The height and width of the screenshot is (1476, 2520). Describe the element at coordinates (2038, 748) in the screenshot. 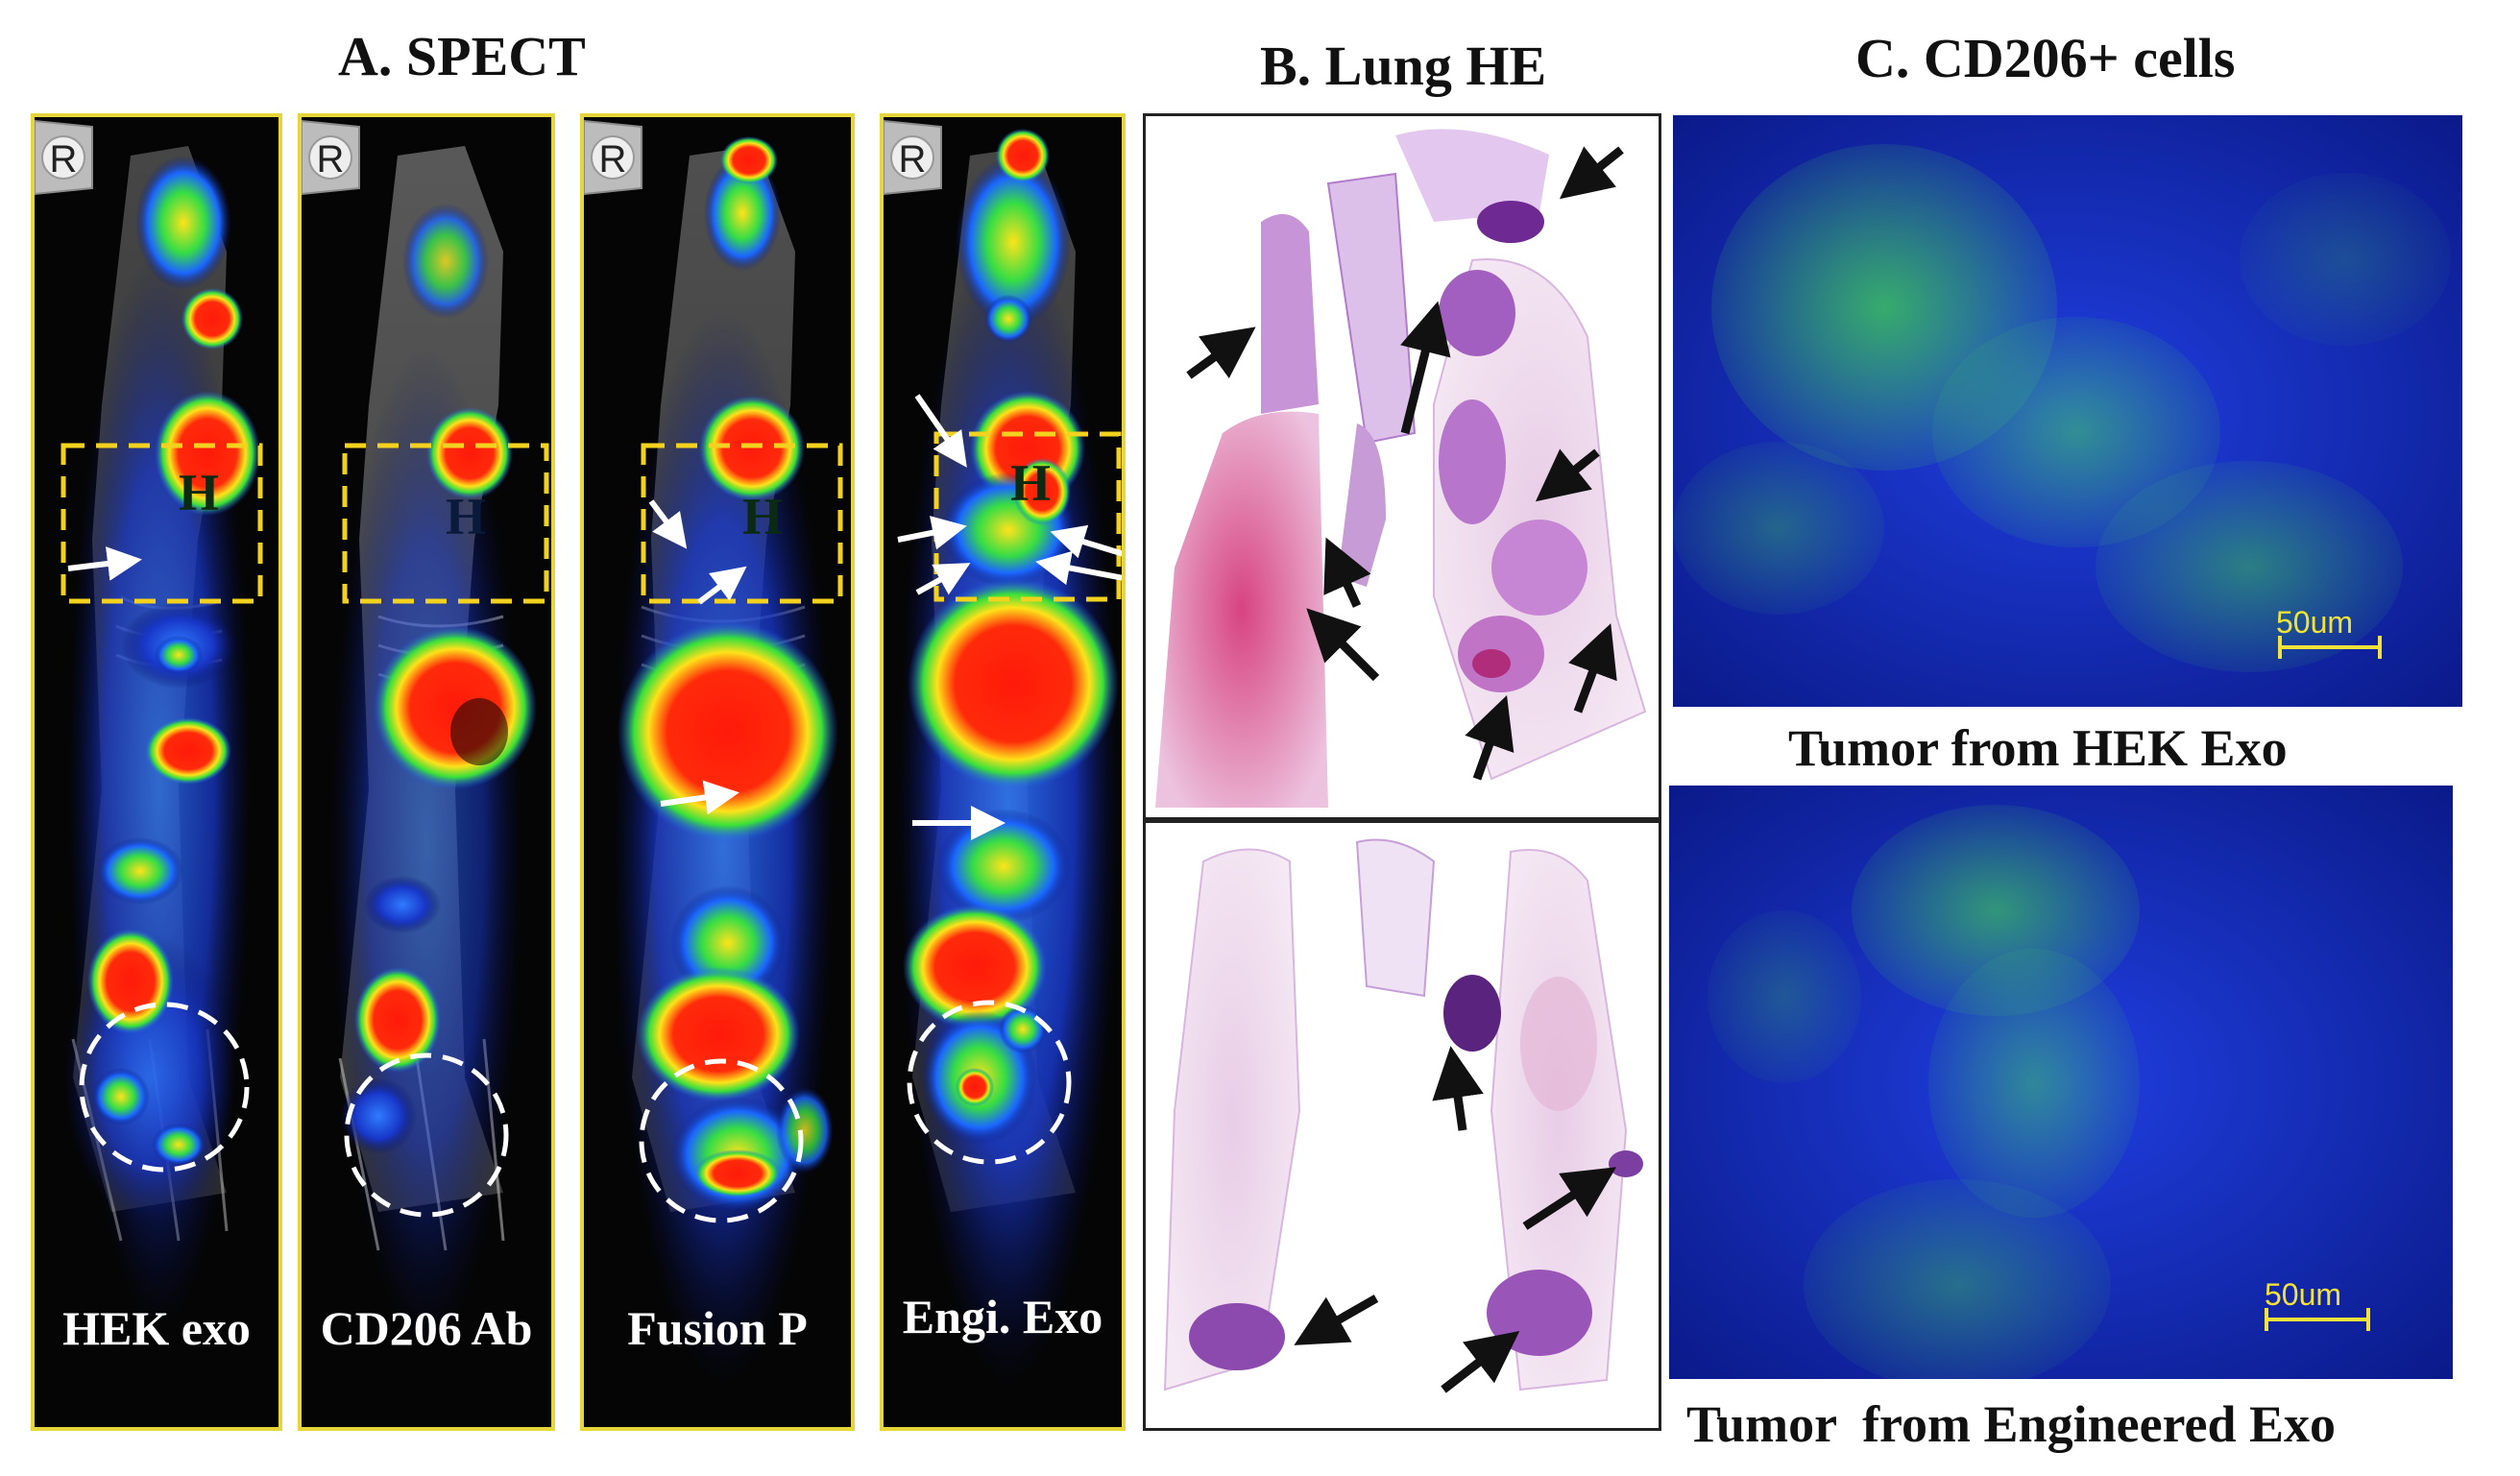

I see `caption-hek-exo: Tumor from HEK Exo` at that location.